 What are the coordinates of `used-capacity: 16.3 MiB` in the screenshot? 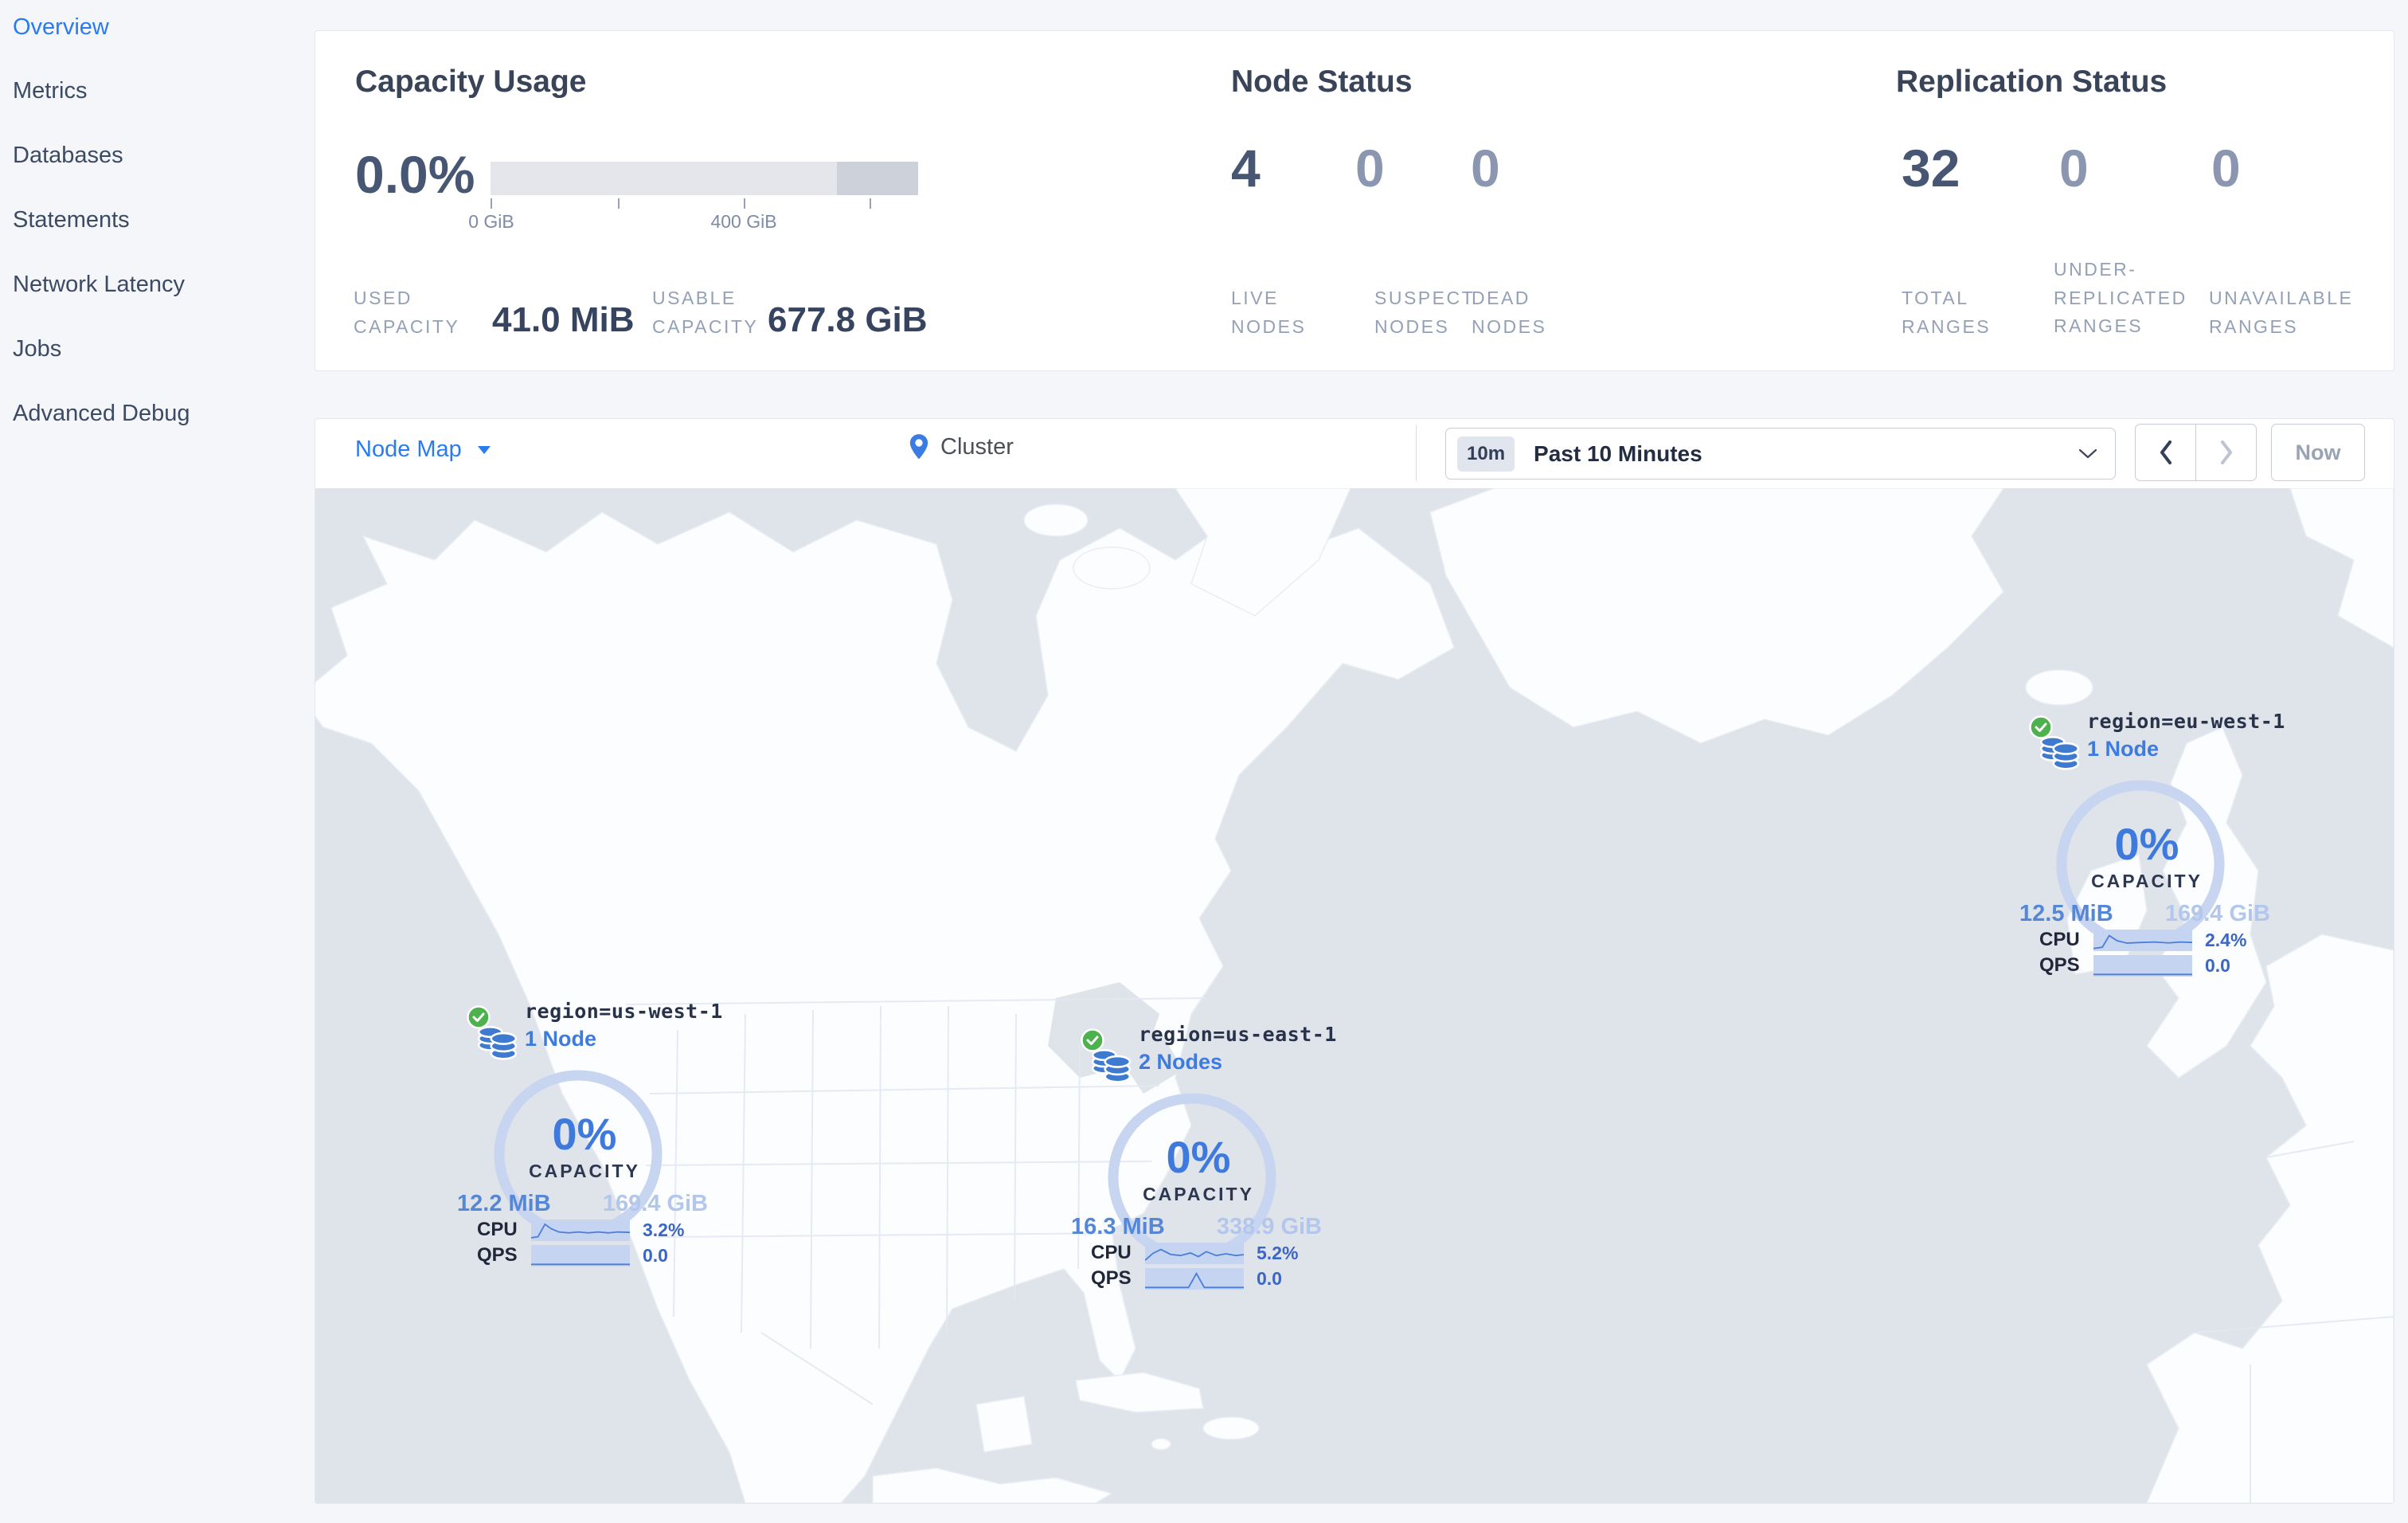 It's located at (1118, 1226).